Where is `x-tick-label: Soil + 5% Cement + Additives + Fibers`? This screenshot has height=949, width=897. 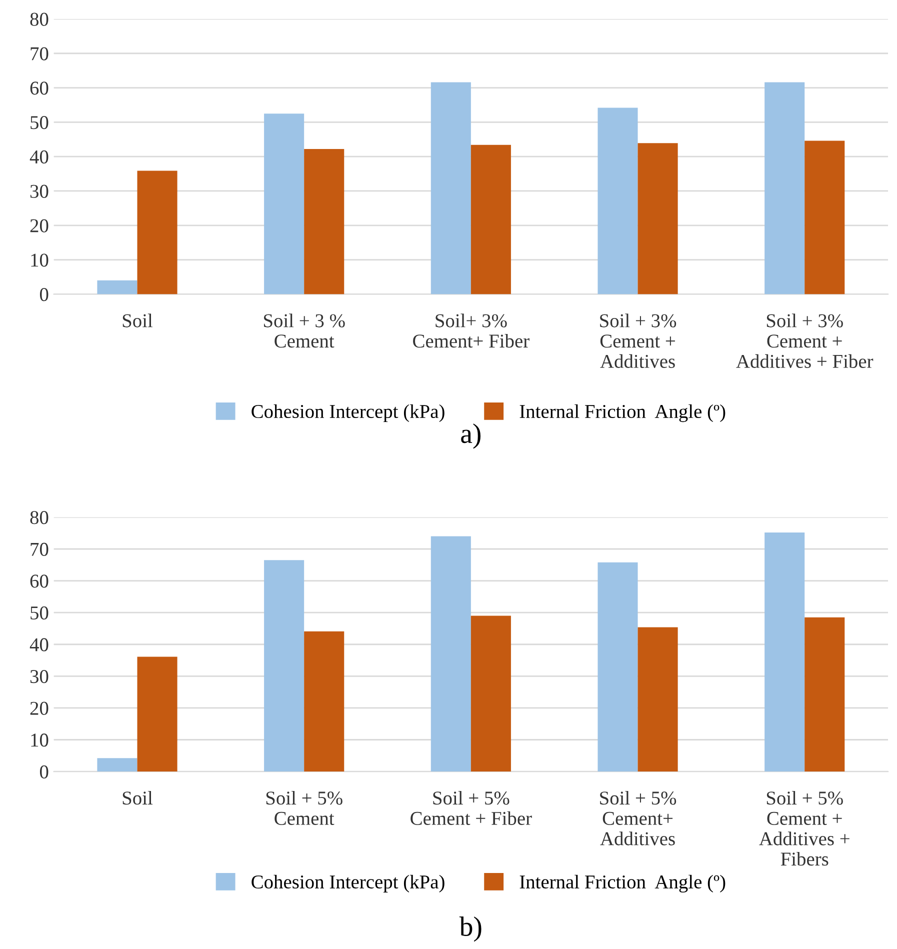
x-tick-label: Soil + 5% Cement + Additives + Fibers is located at coordinates (804, 828).